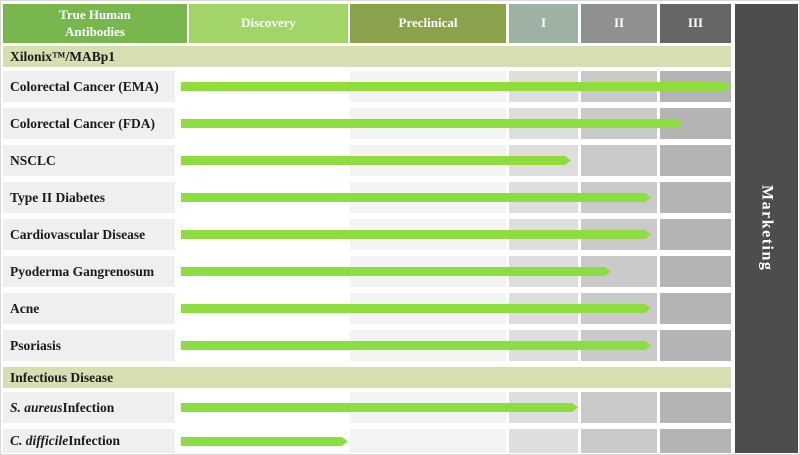  I want to click on header-phase-3-label: III, so click(695, 23).